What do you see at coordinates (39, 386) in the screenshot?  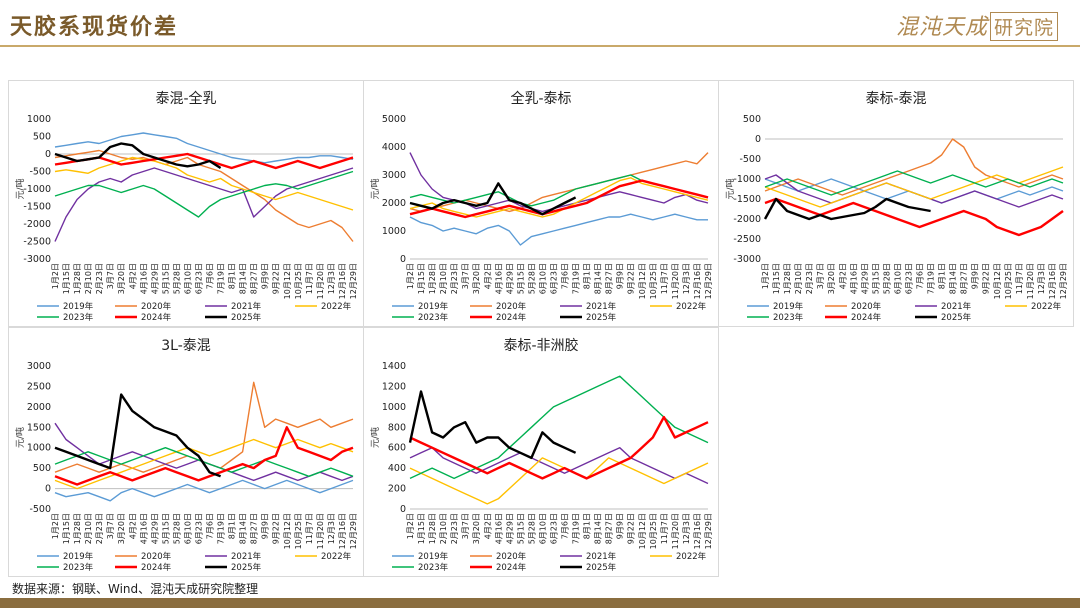 I see `y-tick-label: 2500` at bounding box center [39, 386].